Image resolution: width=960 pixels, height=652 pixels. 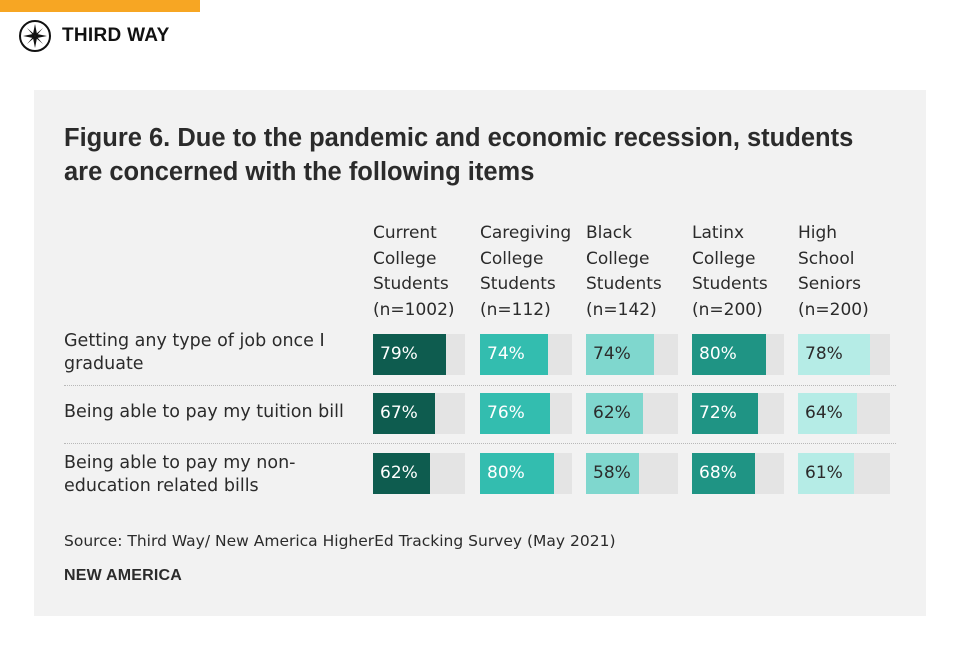 I want to click on bar-track: 58%, so click(x=632, y=473).